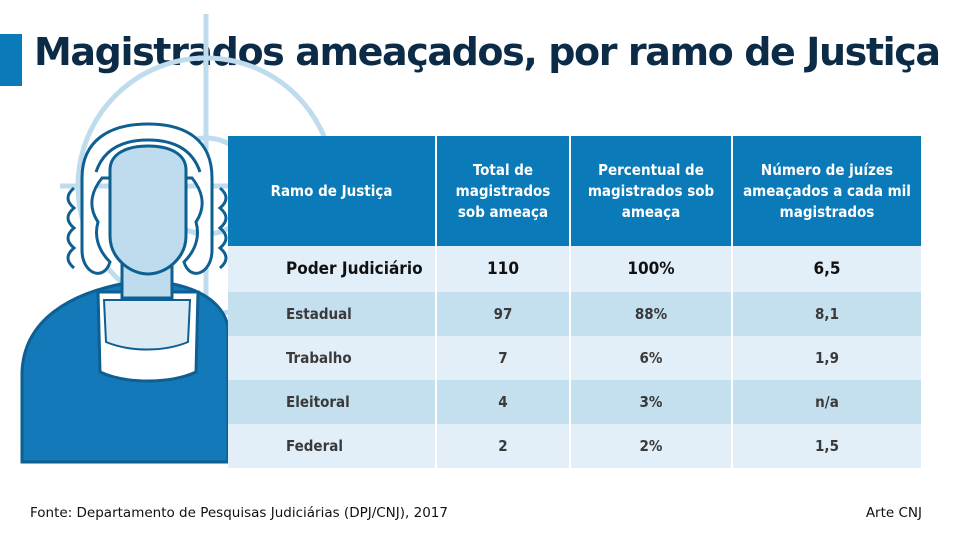 Image resolution: width=960 pixels, height=547 pixels. I want to click on cell-percentual: 6%, so click(650, 358).